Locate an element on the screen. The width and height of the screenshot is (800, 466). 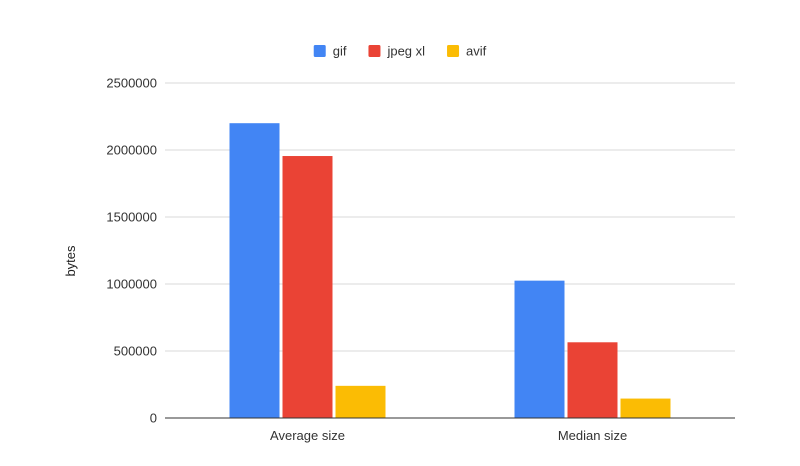
legend-label: jpeg xl is located at coordinates (405, 51).